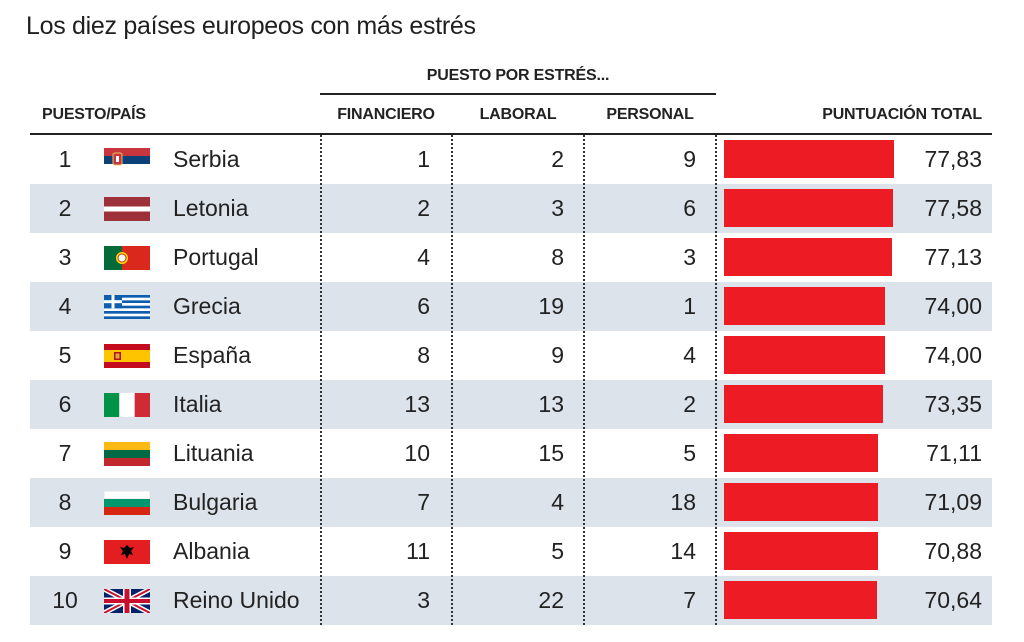  What do you see at coordinates (689, 306) in the screenshot?
I see `personal-cell: 1` at bounding box center [689, 306].